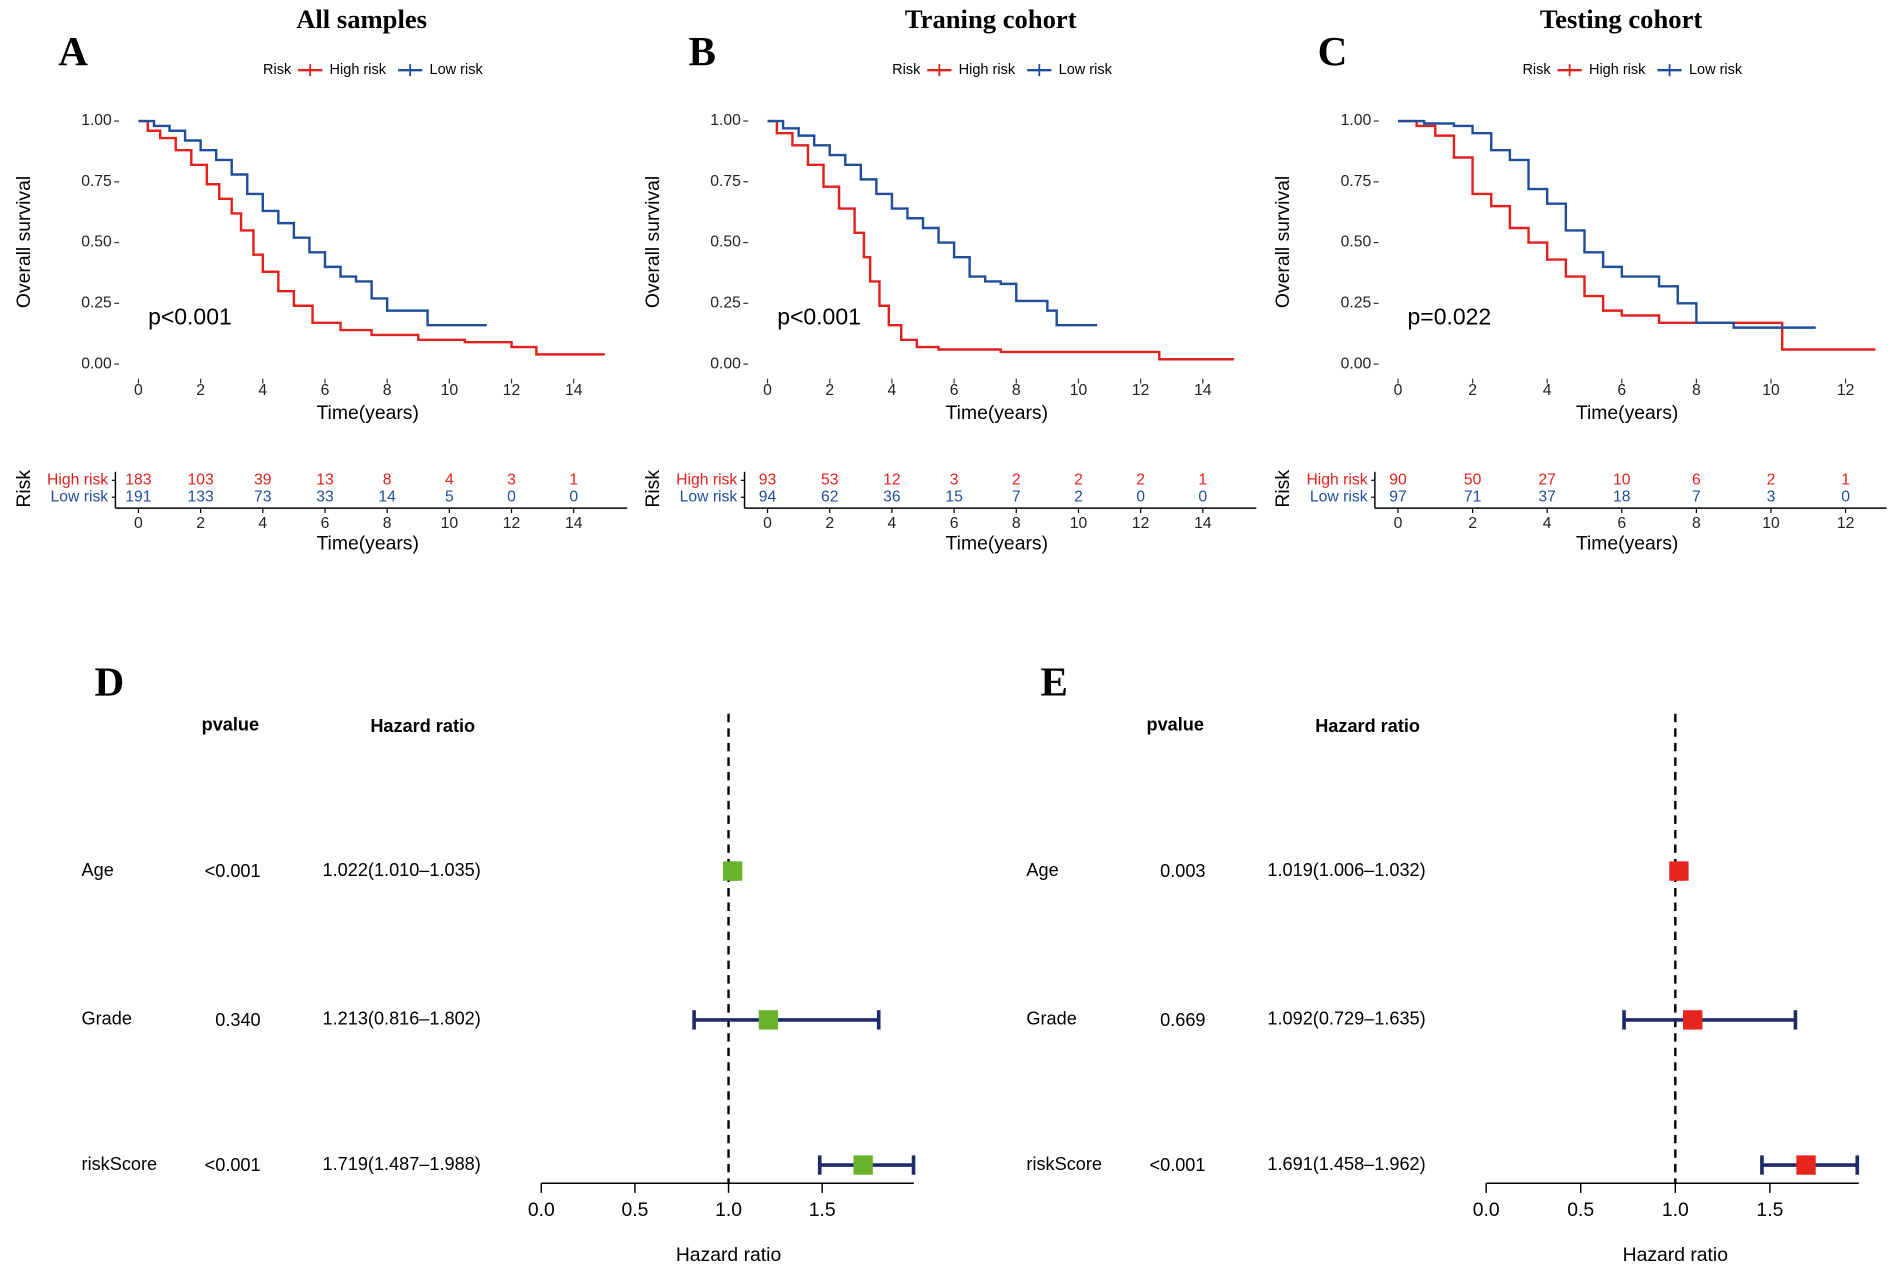  Describe the element at coordinates (237, 1020) in the screenshot. I see `pvalue: 0.340` at that location.